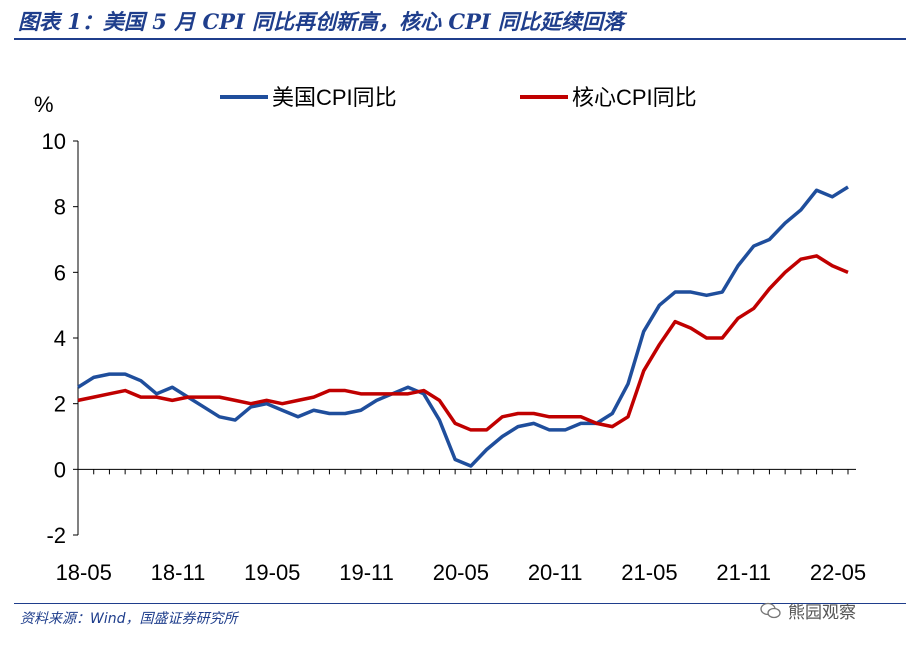 This screenshot has width=912, height=651. Describe the element at coordinates (334, 97) in the screenshot. I see `legend-label: 美国CPI同比` at that location.